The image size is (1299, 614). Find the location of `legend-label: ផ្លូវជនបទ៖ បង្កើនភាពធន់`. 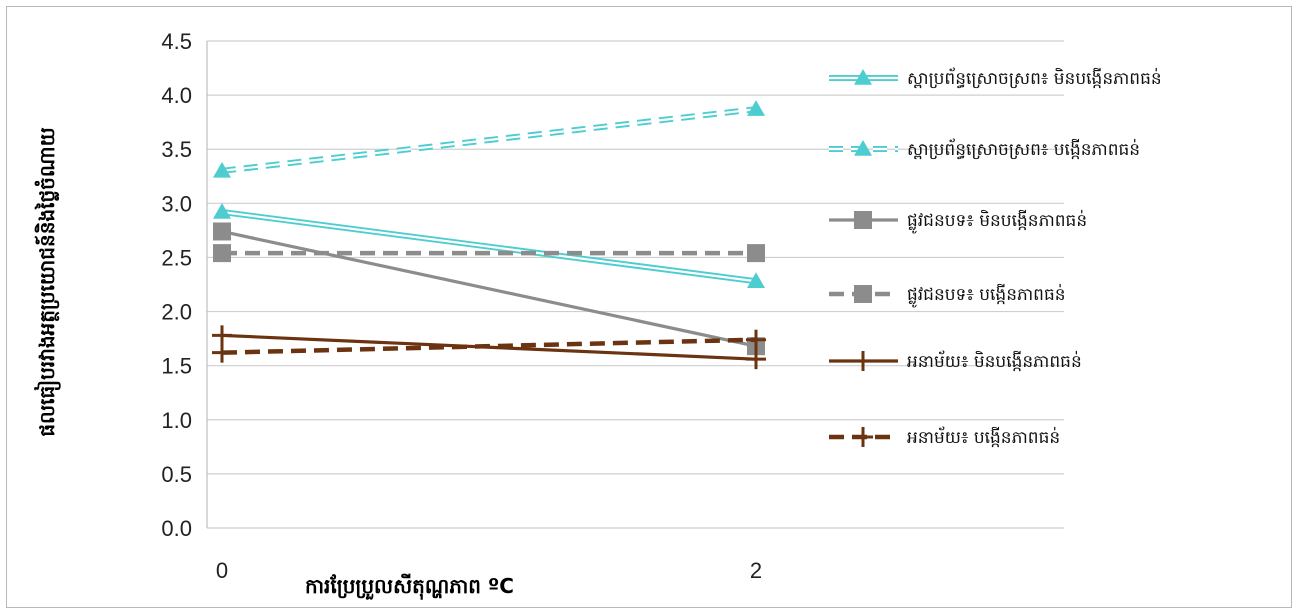

legend-label: ផ្លូវជនបទ៖ បង្កើនភាពធន់ is located at coordinates (986, 295).